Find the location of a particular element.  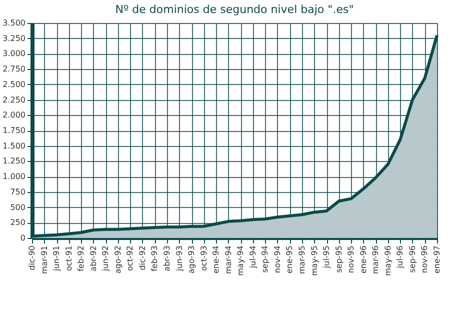

y-tick-label: 250 is located at coordinates (18, 223).